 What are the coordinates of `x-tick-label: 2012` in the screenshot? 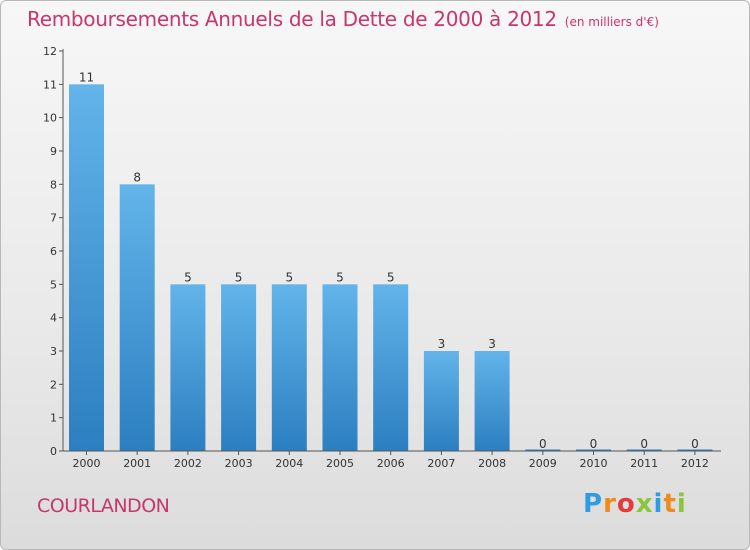 It's located at (695, 463).